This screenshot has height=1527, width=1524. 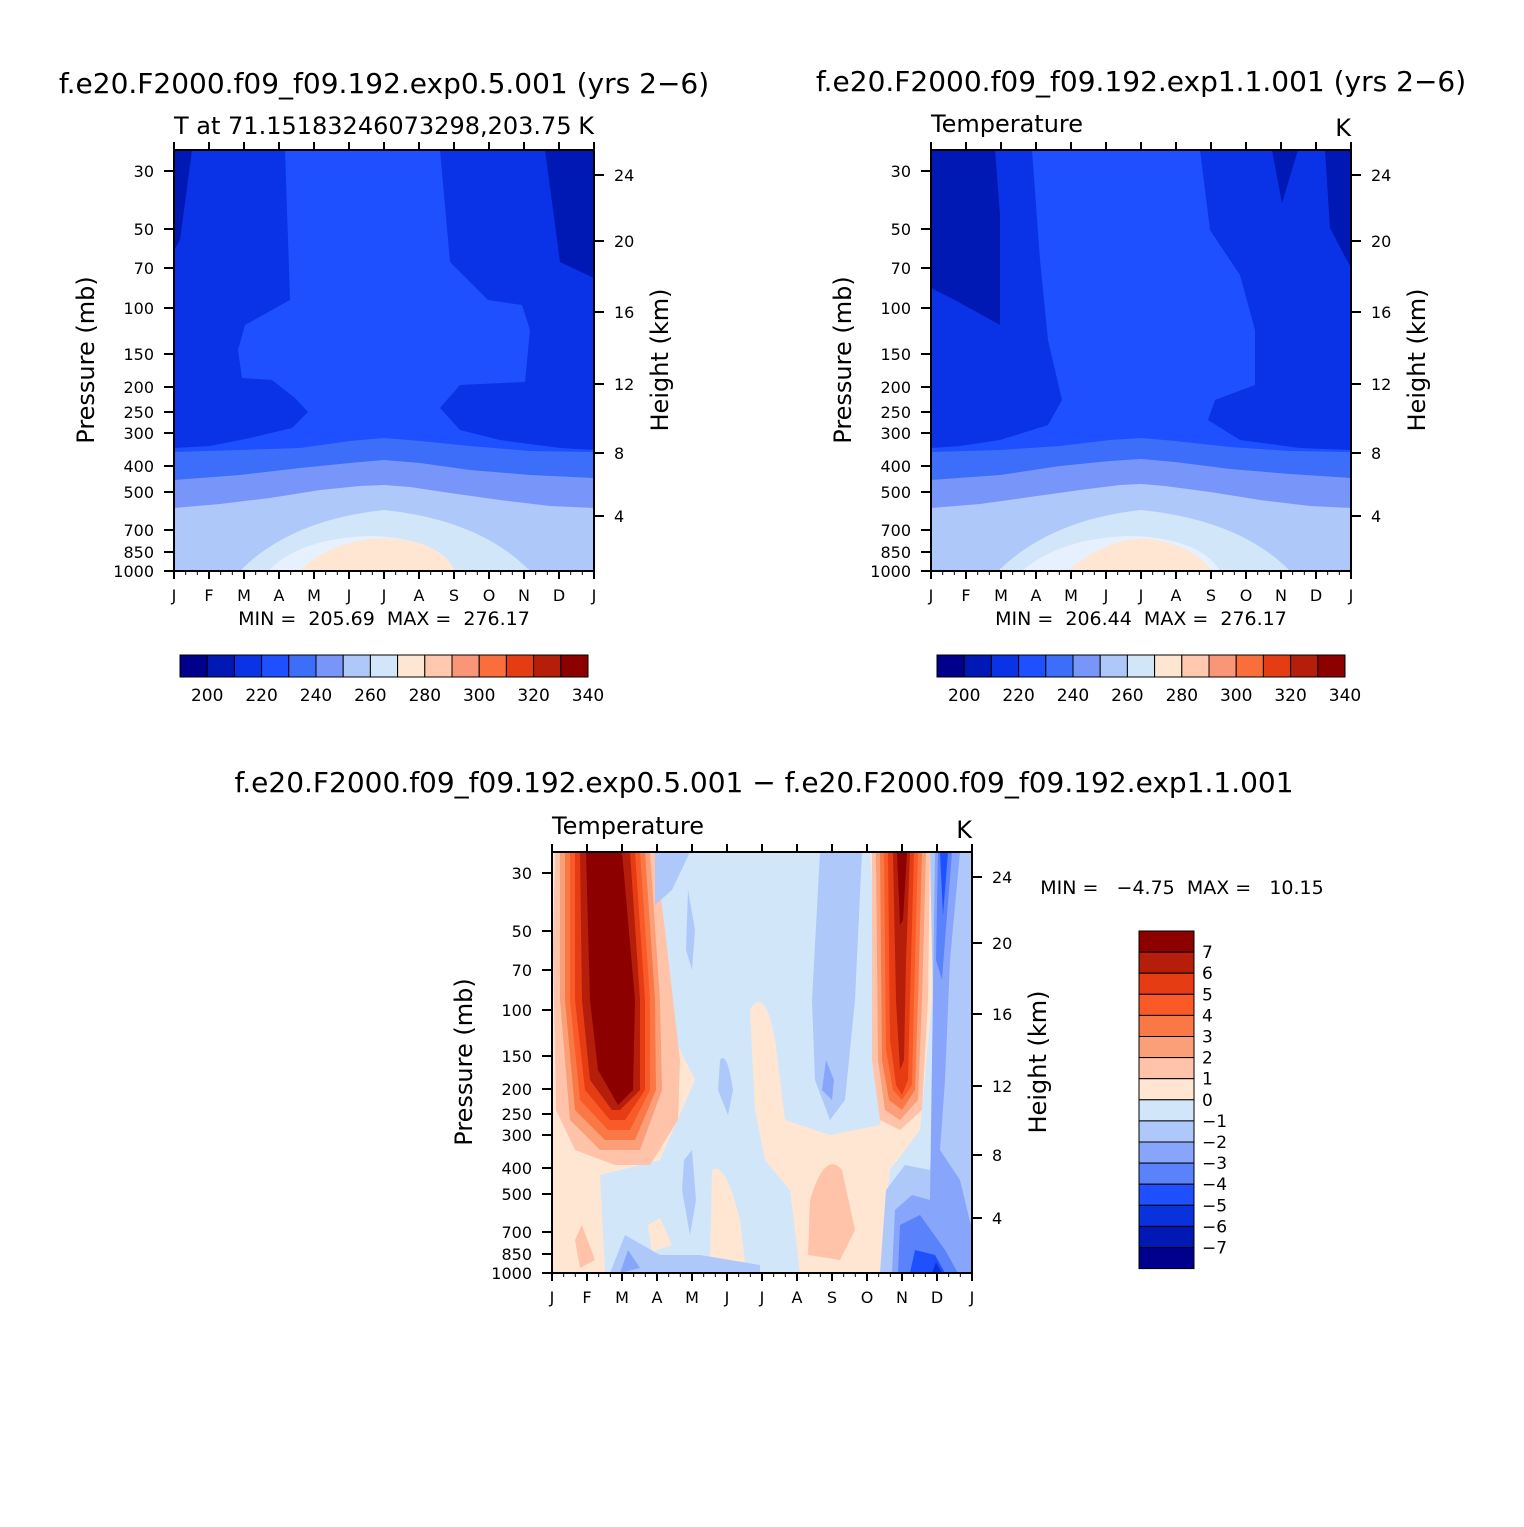 I want to click on colorbar-label: 4, so click(x=1207, y=1016).